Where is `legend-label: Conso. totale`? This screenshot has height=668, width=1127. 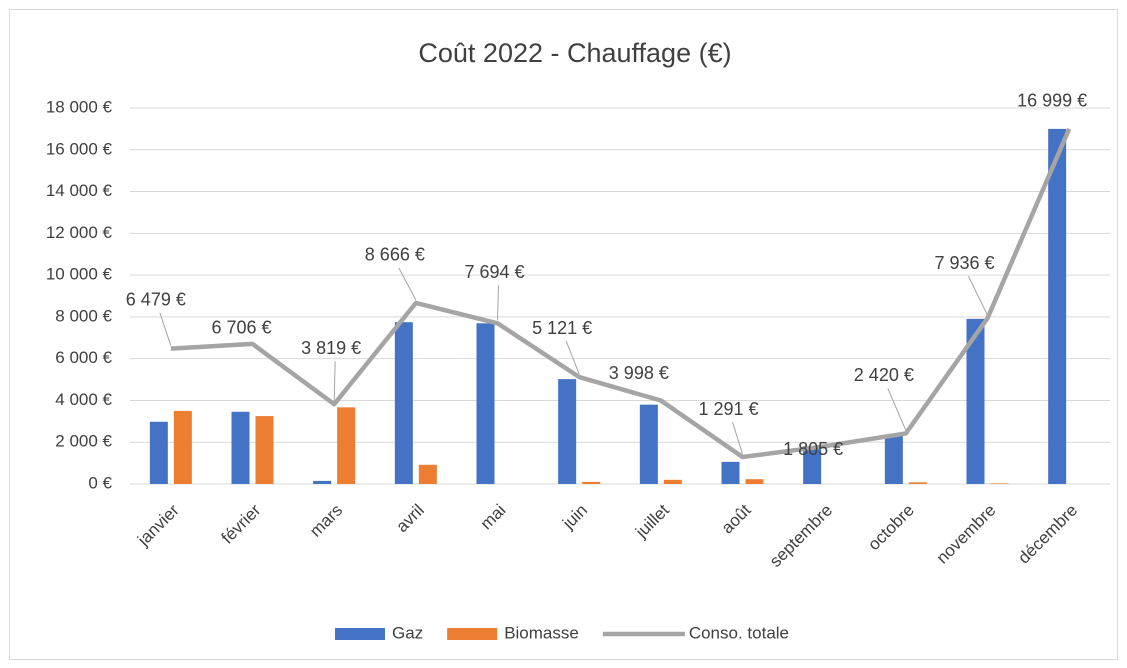 legend-label: Conso. totale is located at coordinates (739, 632).